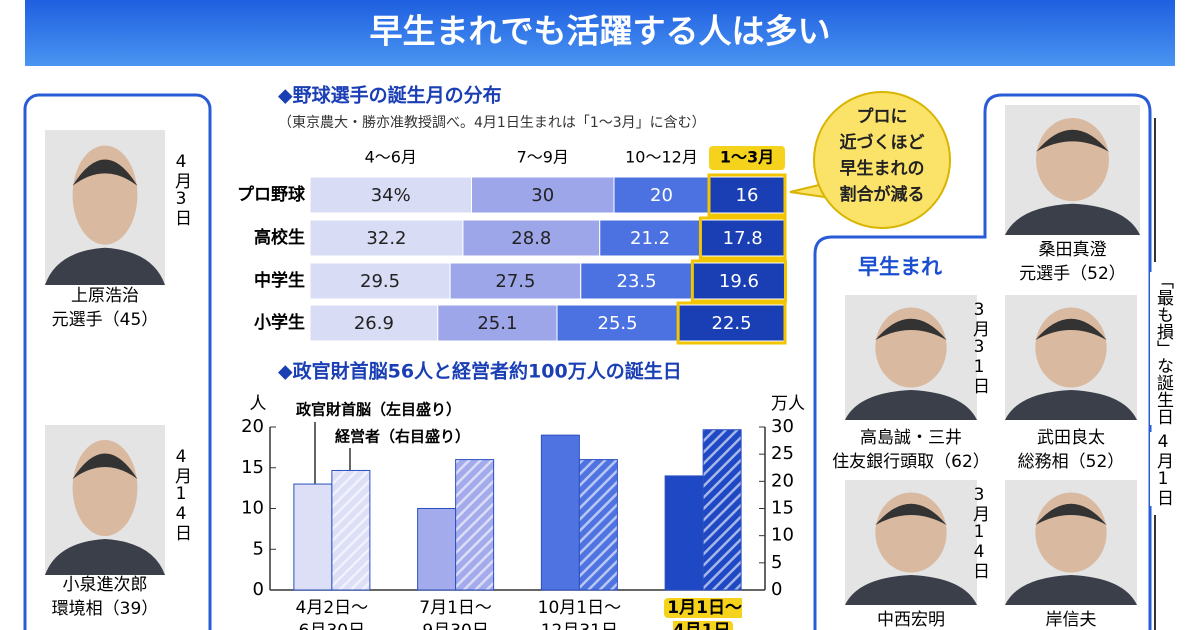 The width and height of the screenshot is (1200, 630). Describe the element at coordinates (1163, 469) in the screenshot. I see `worst-date: 4月1日` at that location.